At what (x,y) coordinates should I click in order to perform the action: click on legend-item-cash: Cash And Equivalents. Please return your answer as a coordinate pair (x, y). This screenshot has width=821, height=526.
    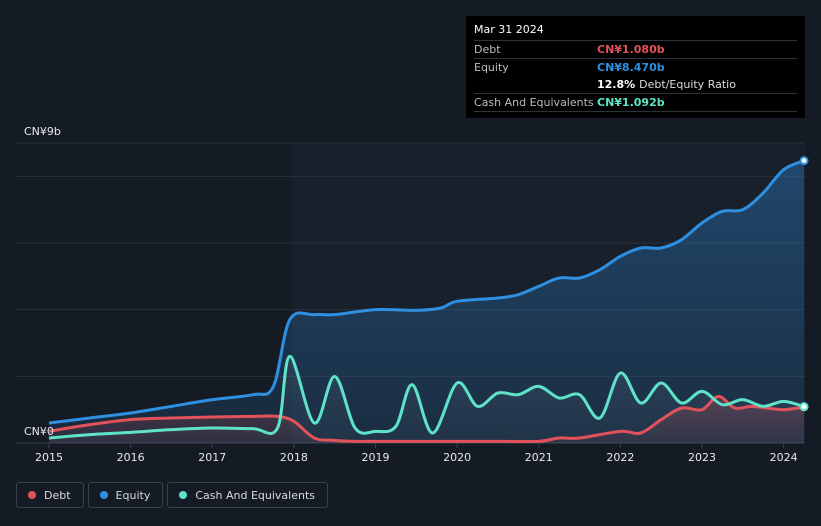
    Looking at the image, I should click on (247, 495).